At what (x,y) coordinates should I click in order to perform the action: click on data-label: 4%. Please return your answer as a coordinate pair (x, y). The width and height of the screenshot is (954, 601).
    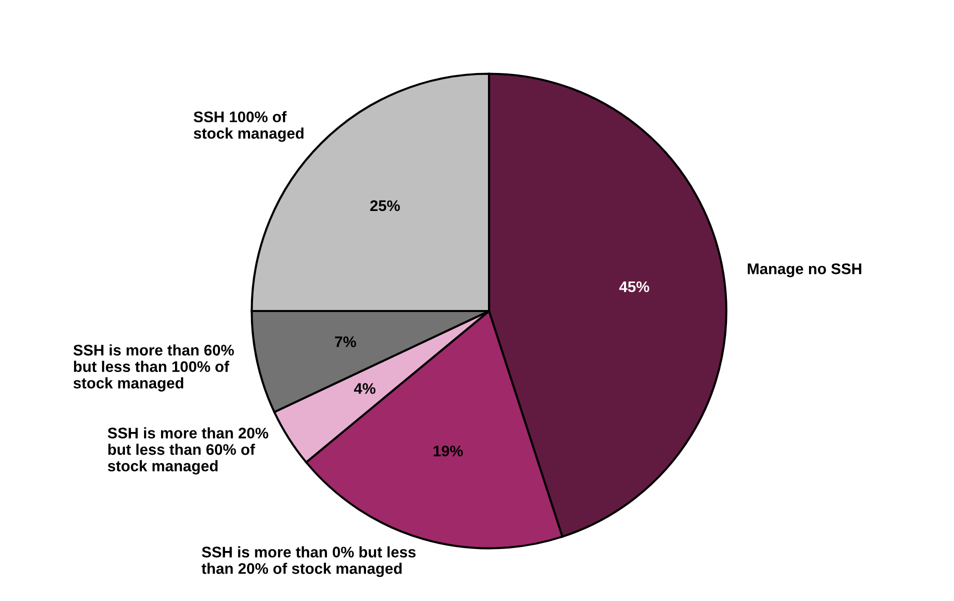
    Looking at the image, I should click on (365, 388).